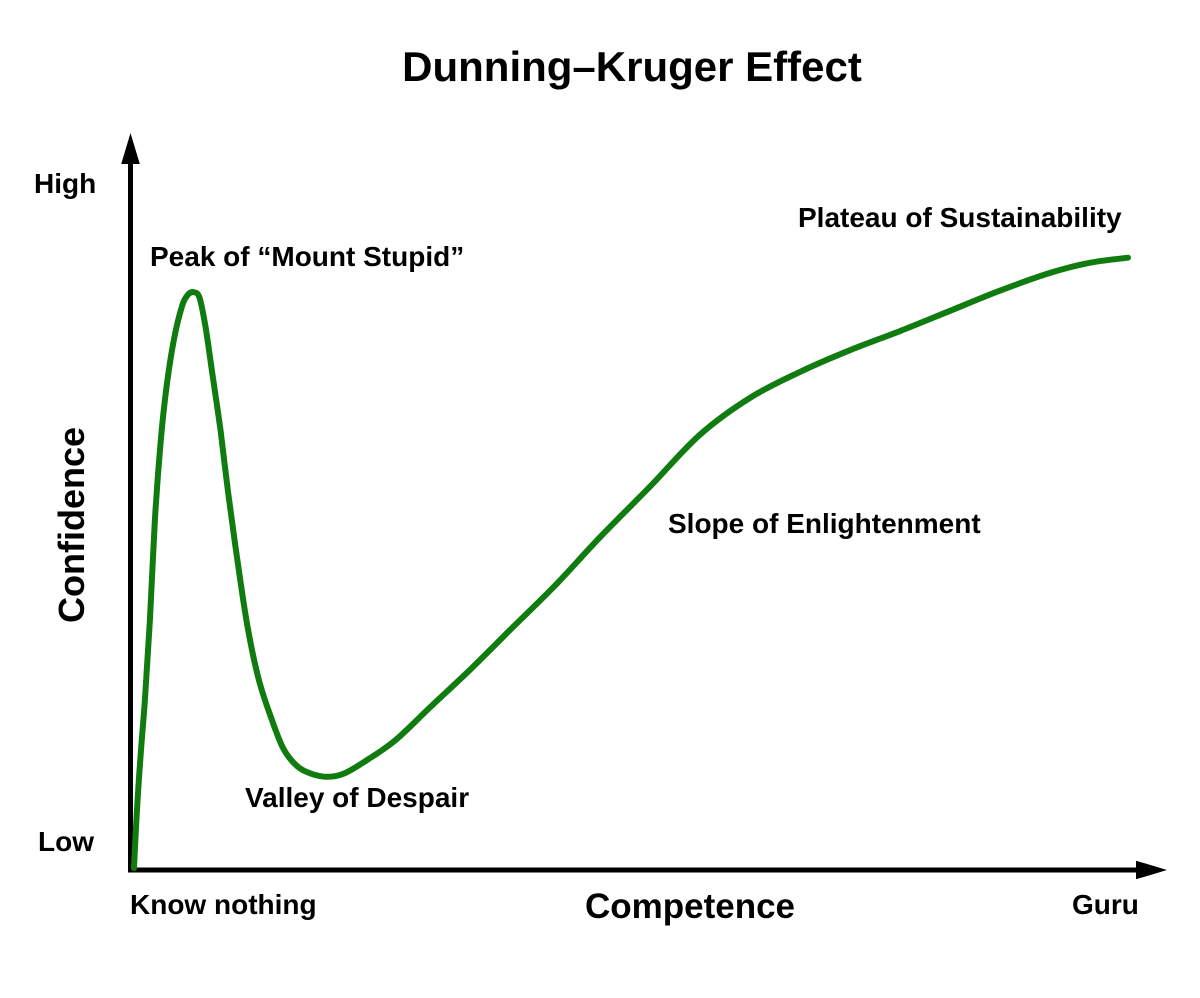  Describe the element at coordinates (632, 66) in the screenshot. I see `chart-title: Dunning–Kruger Effect` at that location.